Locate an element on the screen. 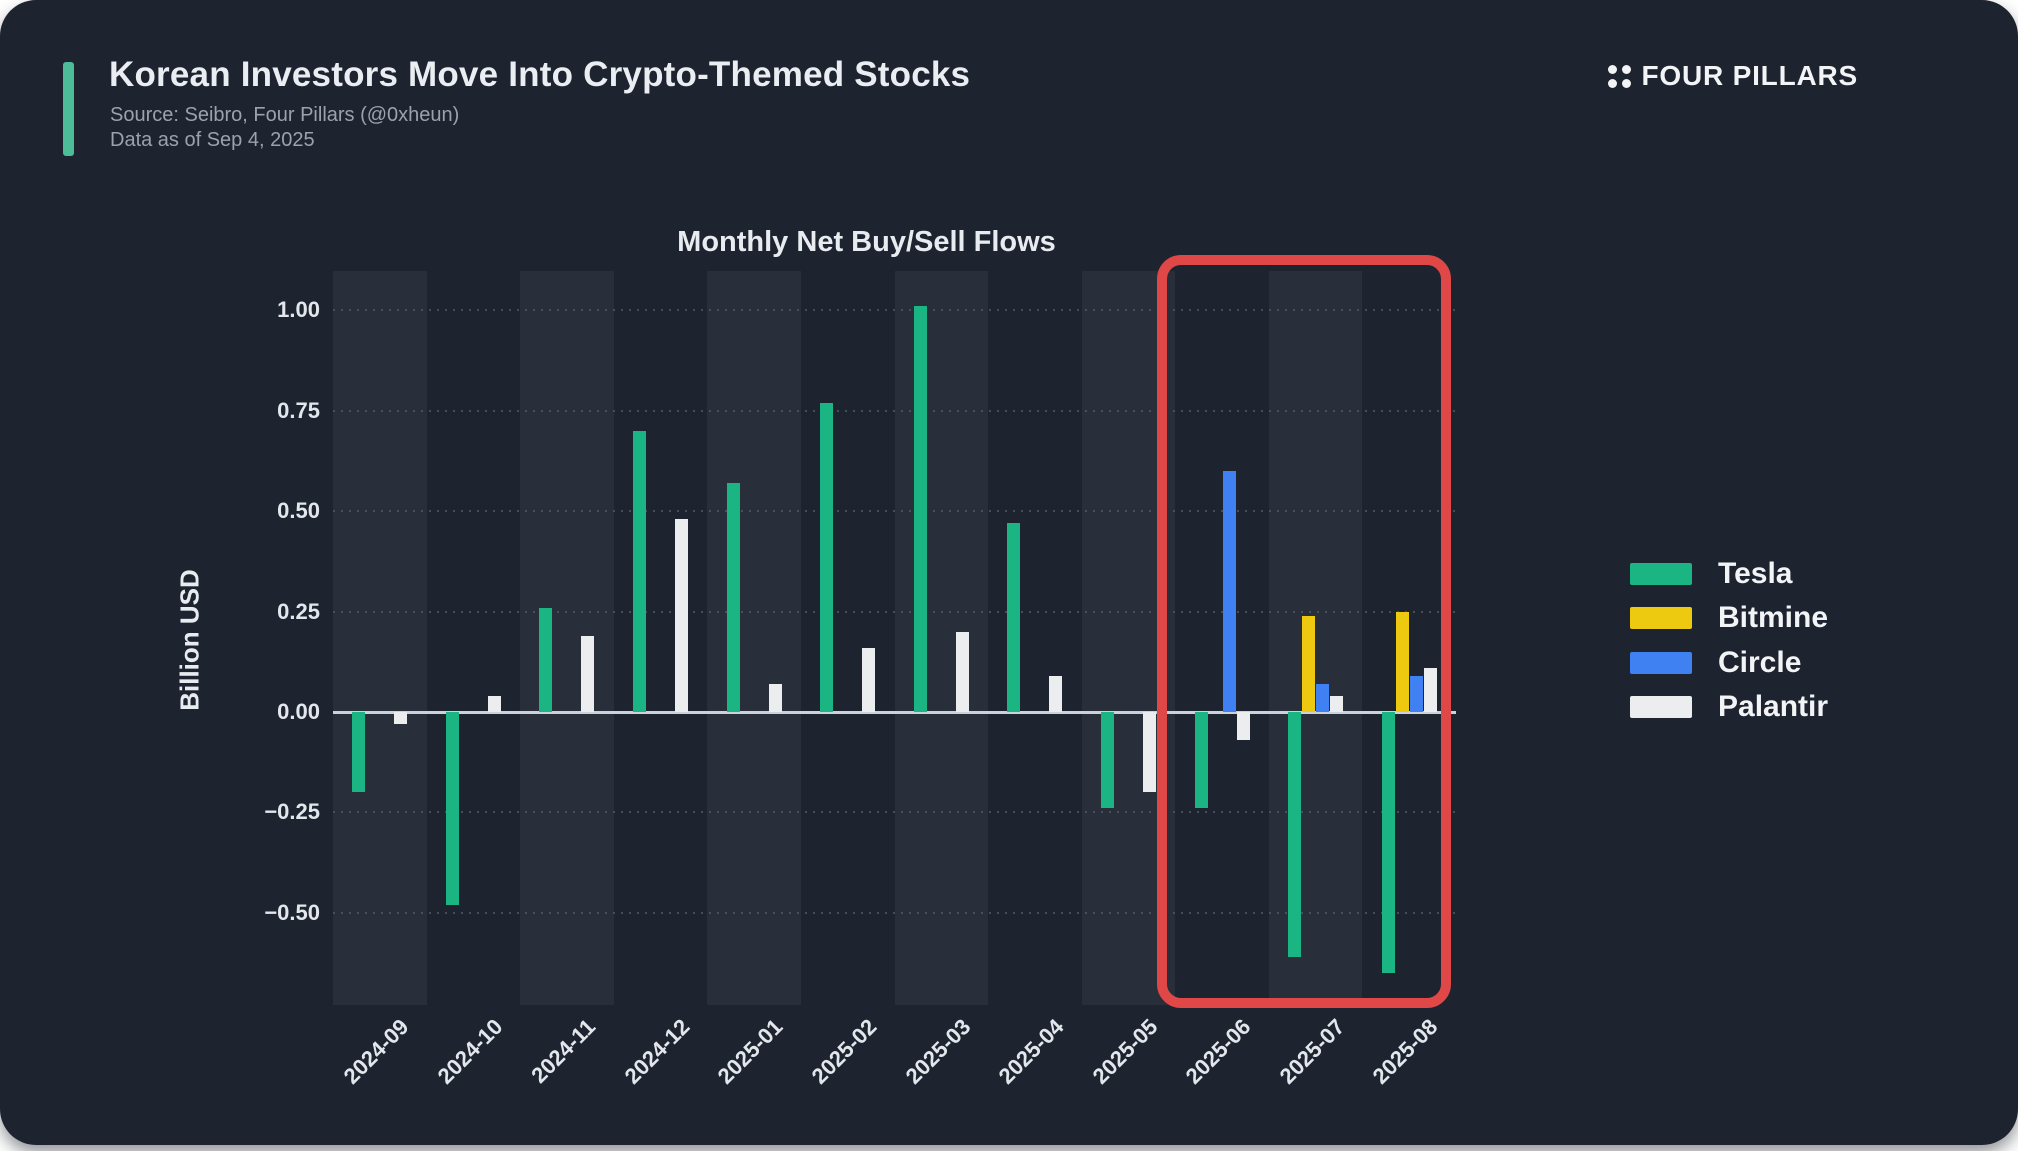  x-tick-label-2025-03: 2025-03 is located at coordinates (937, 1051).